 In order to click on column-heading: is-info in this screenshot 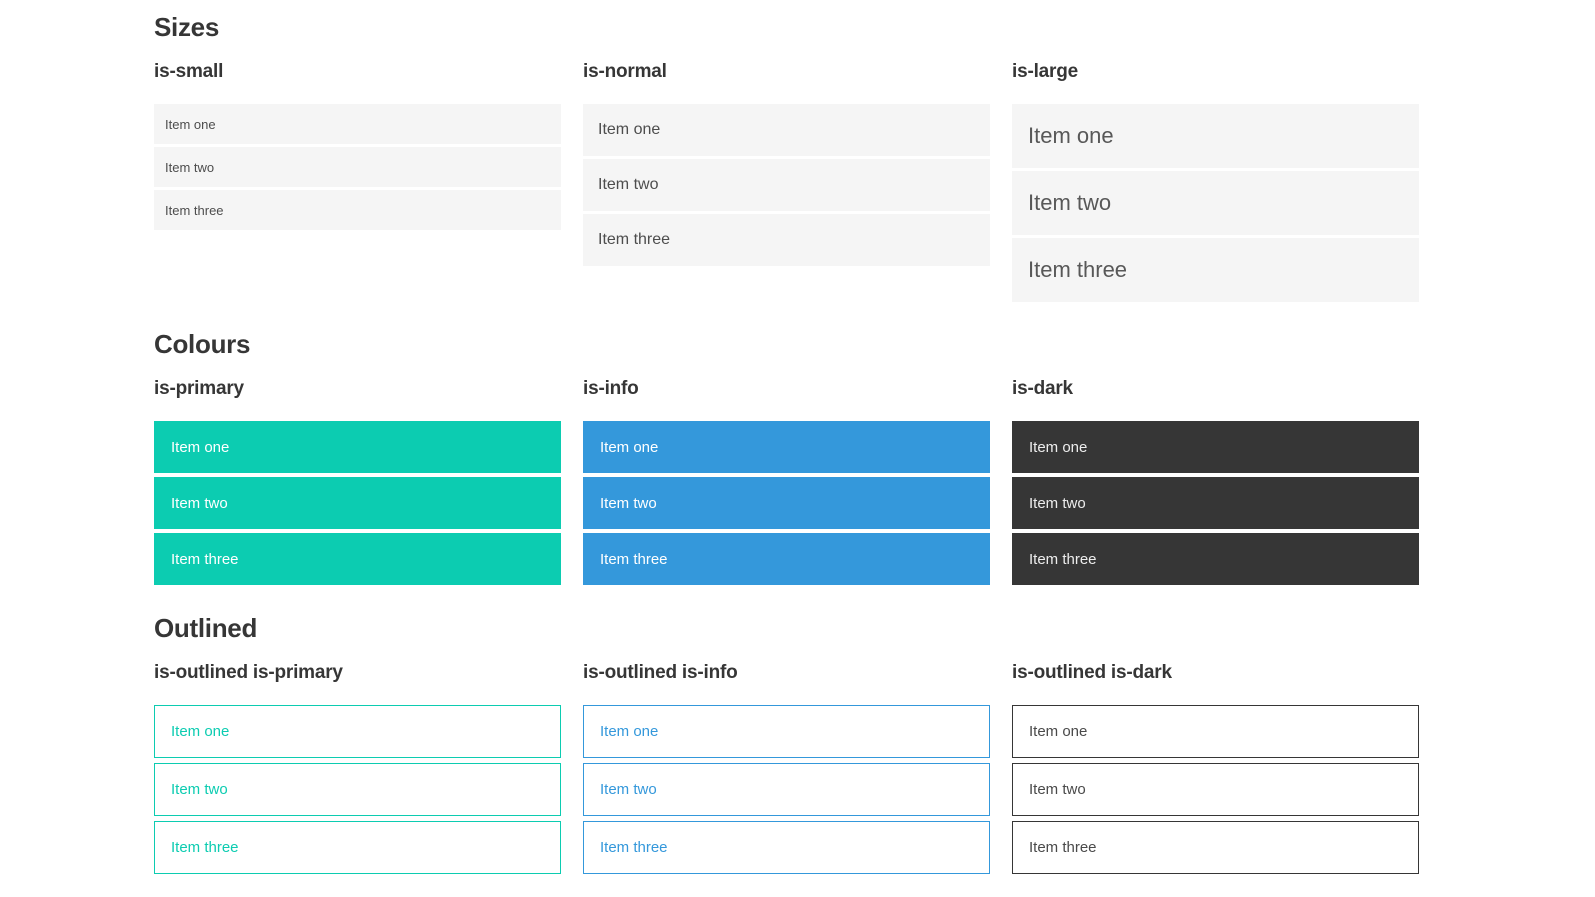, I will do `click(611, 388)`.